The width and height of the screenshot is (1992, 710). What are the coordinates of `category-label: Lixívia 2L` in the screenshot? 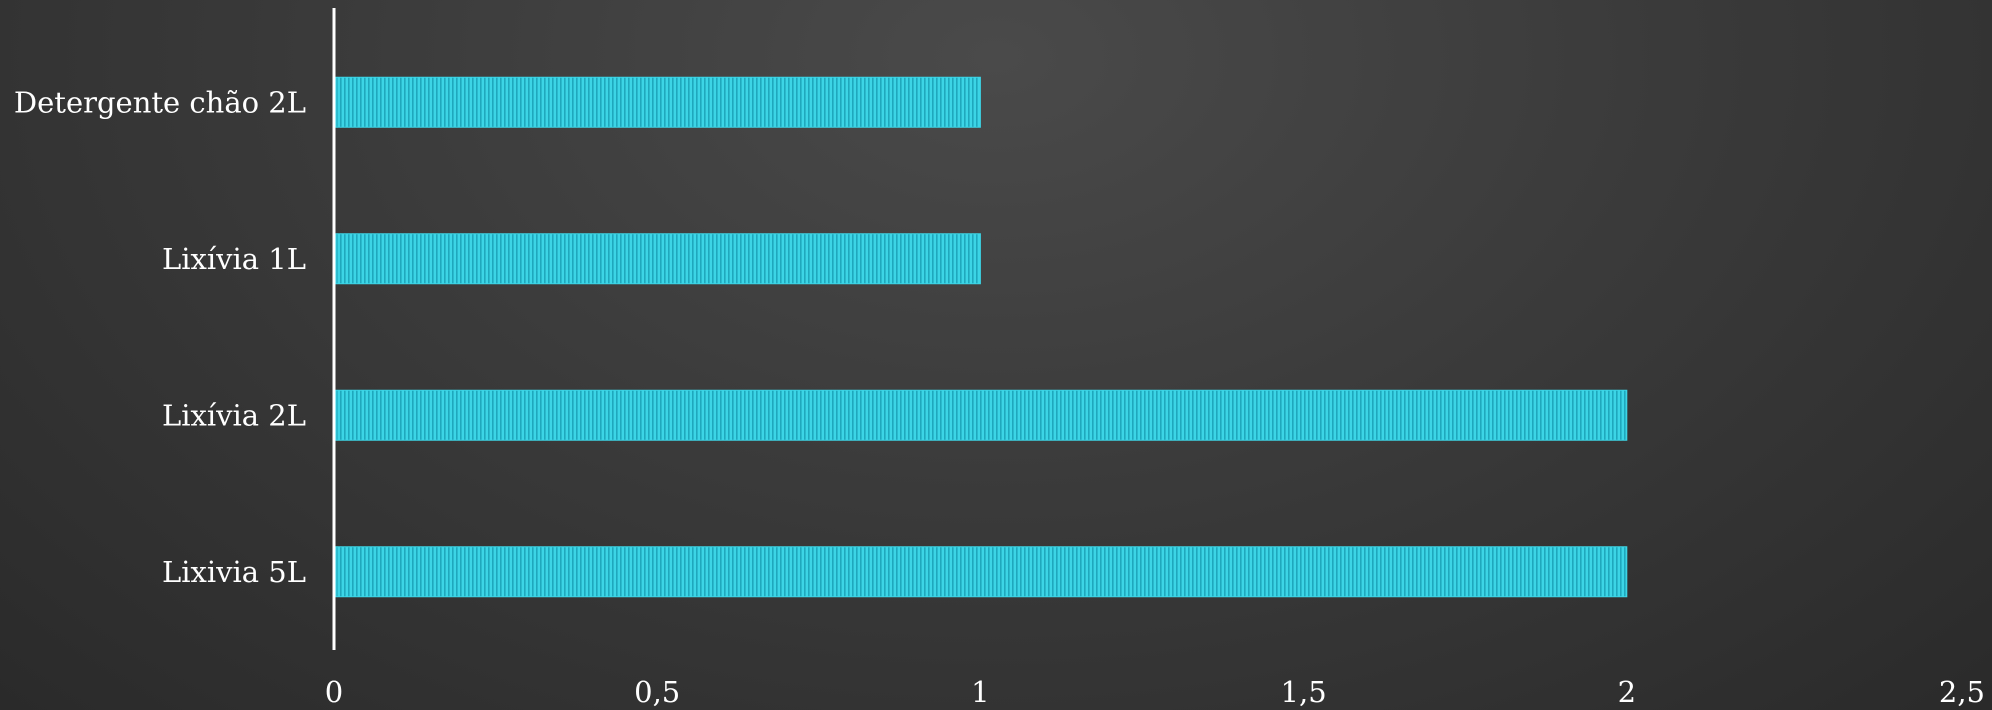 It's located at (234, 415).